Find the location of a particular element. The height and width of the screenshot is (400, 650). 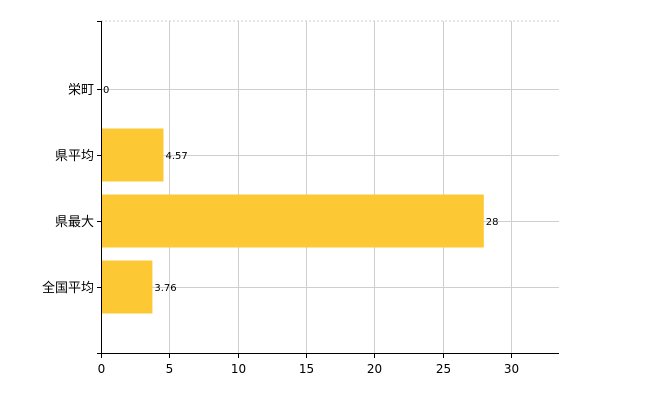

category-label: 栄町 is located at coordinates (81, 90).